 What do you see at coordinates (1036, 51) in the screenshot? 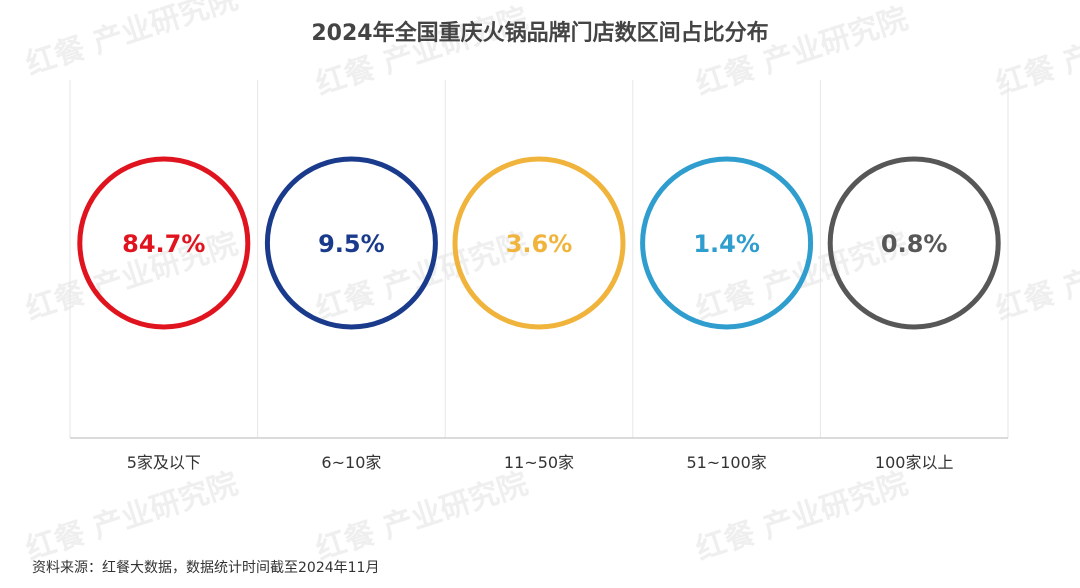
I see `watermark-stamp-4: 红餐 产业研究院` at bounding box center [1036, 51].